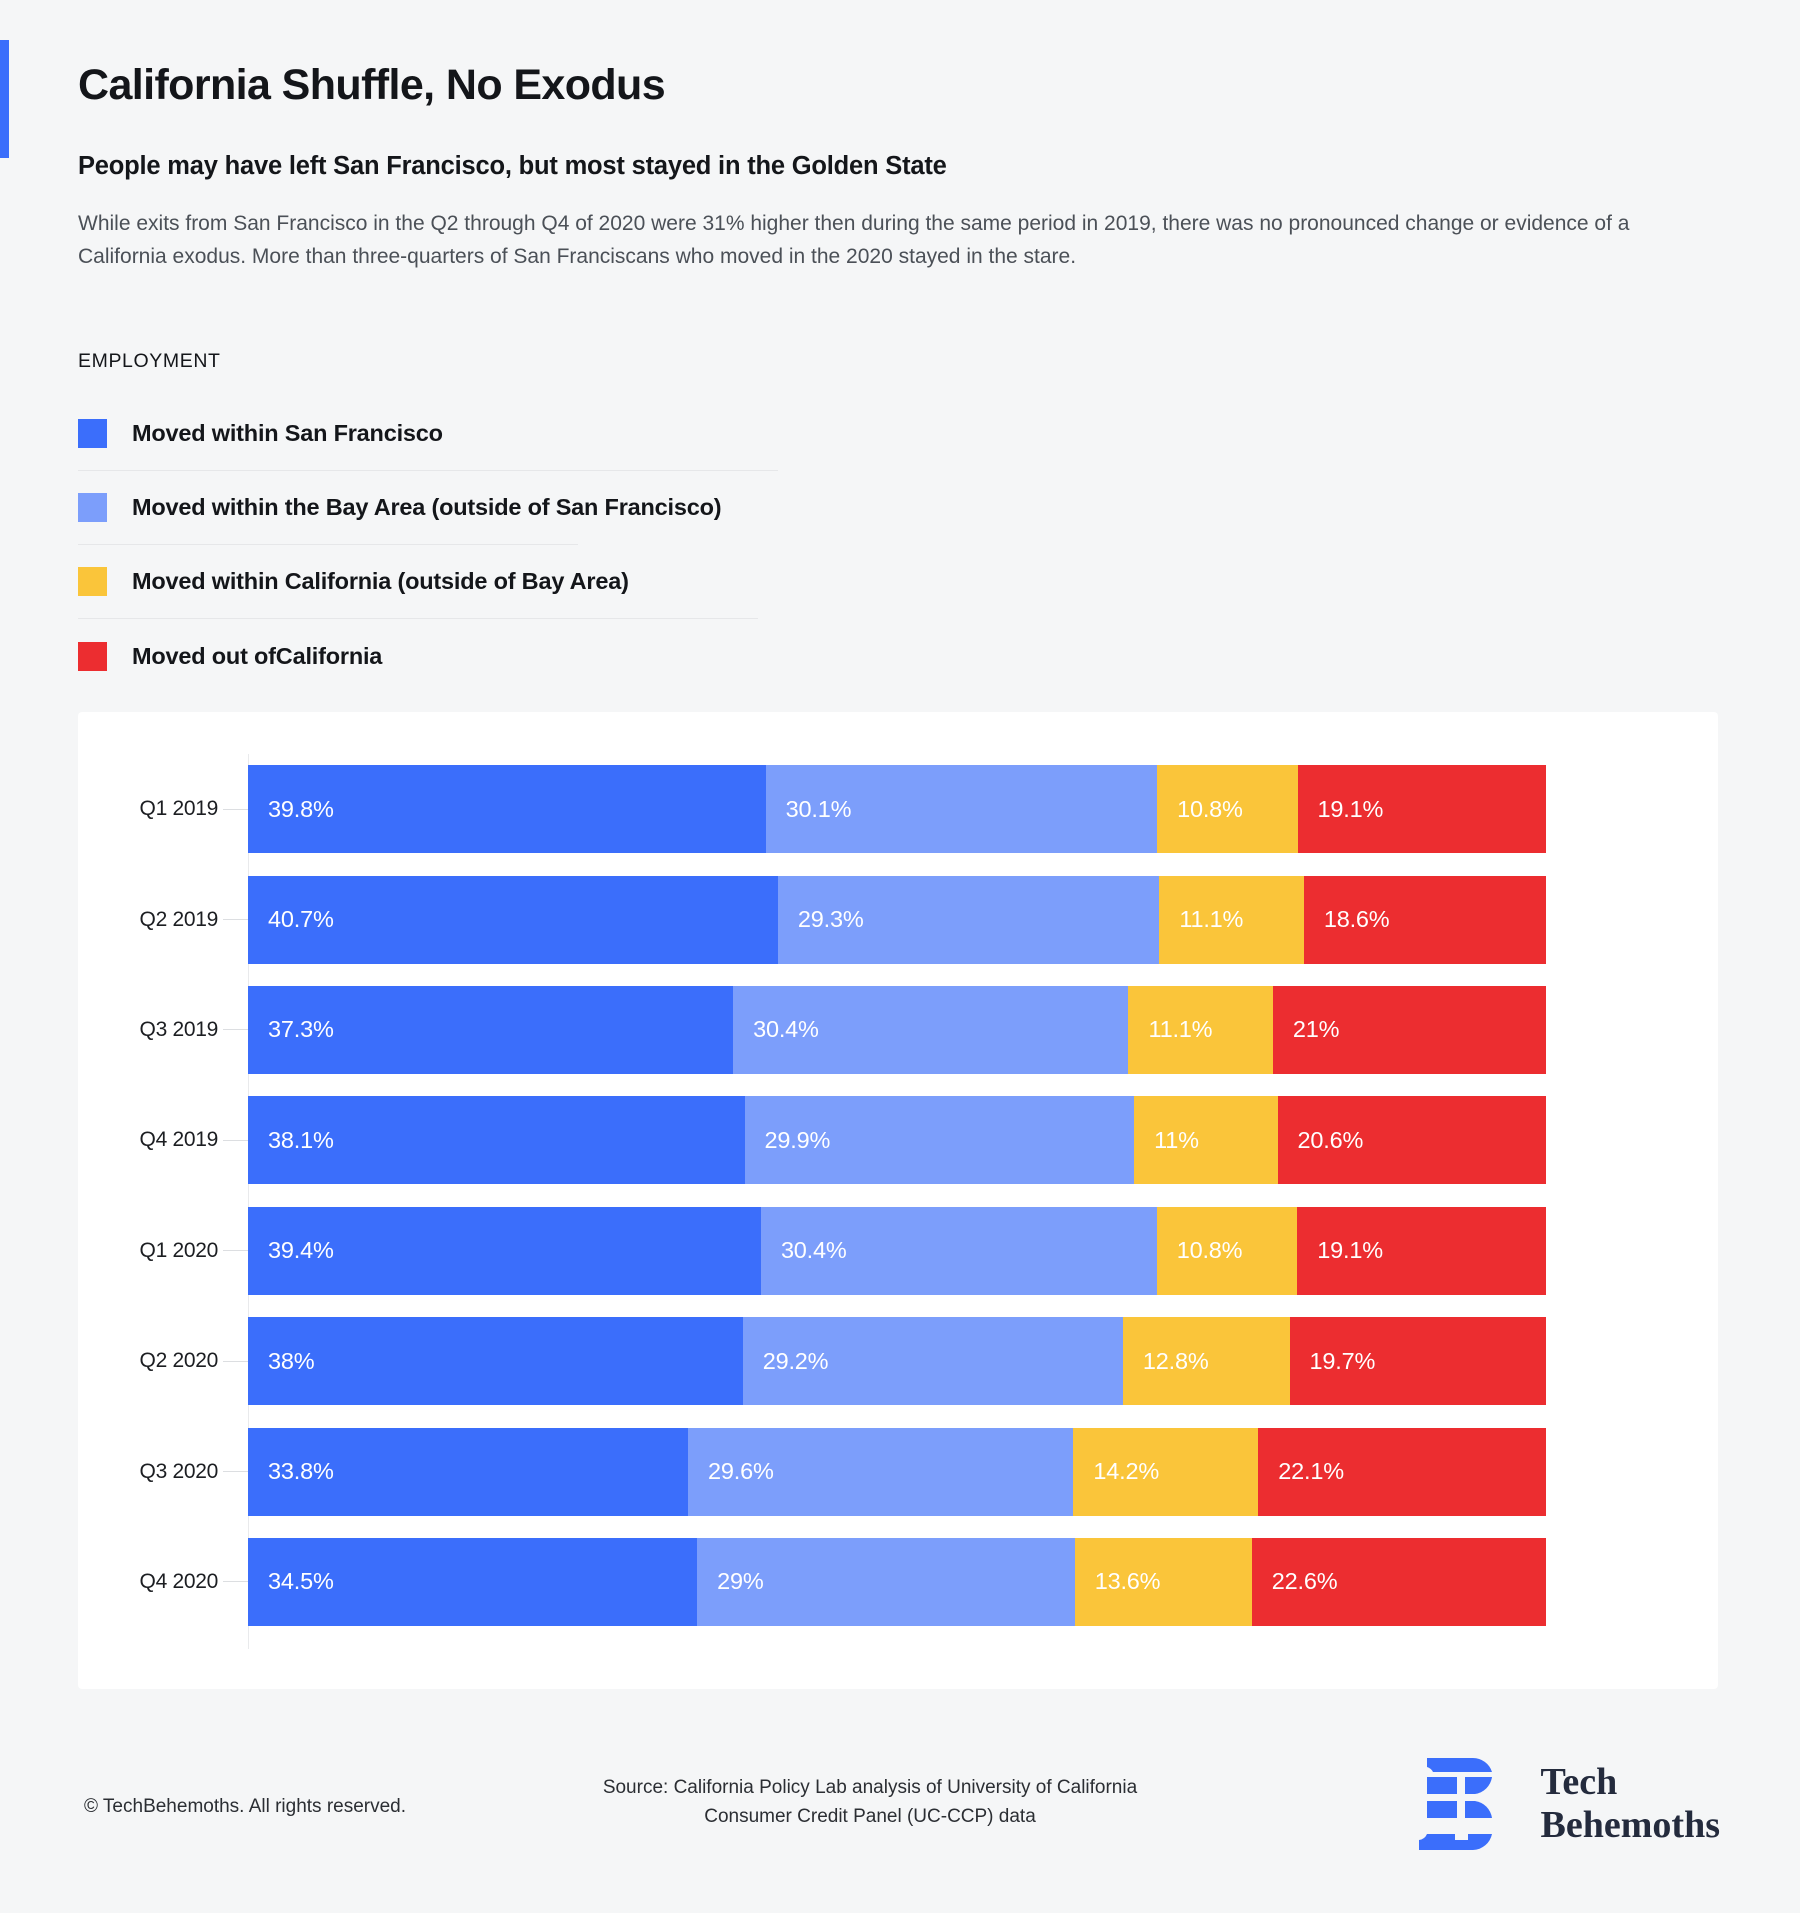  Describe the element at coordinates (797, 1139) in the screenshot. I see `bar-value-label: 29.9%` at that location.